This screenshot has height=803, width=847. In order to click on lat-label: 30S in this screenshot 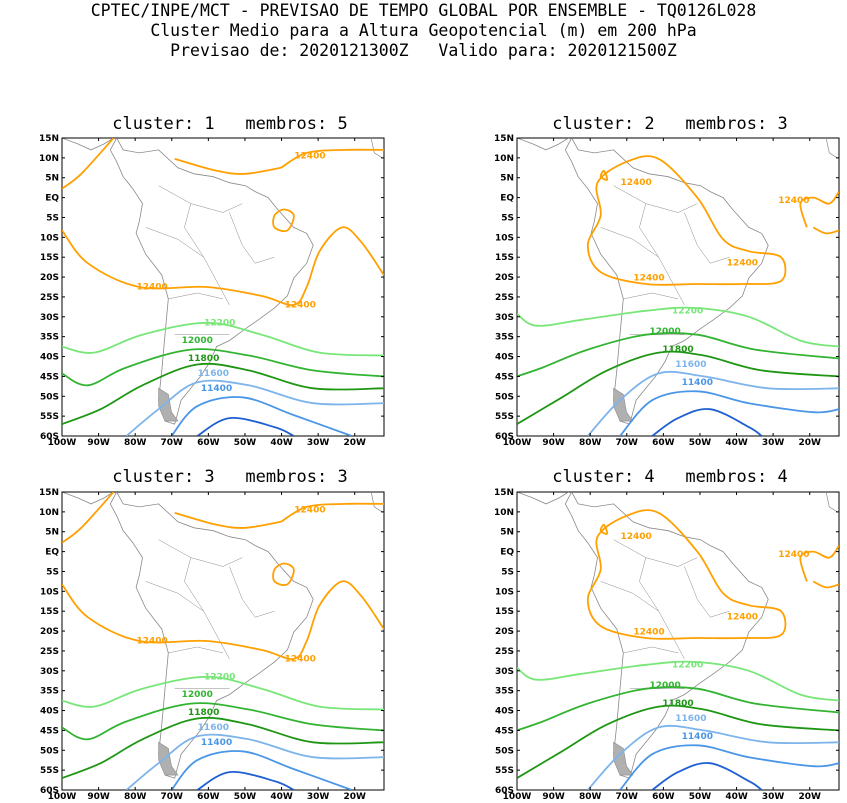, I will do `click(504, 672)`.